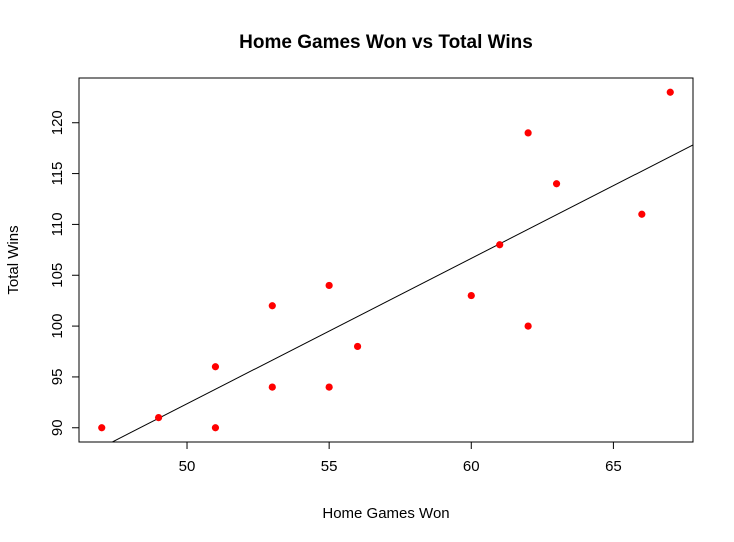 The height and width of the screenshot is (542, 734). I want to click on x-tick-label: 60, so click(471, 466).